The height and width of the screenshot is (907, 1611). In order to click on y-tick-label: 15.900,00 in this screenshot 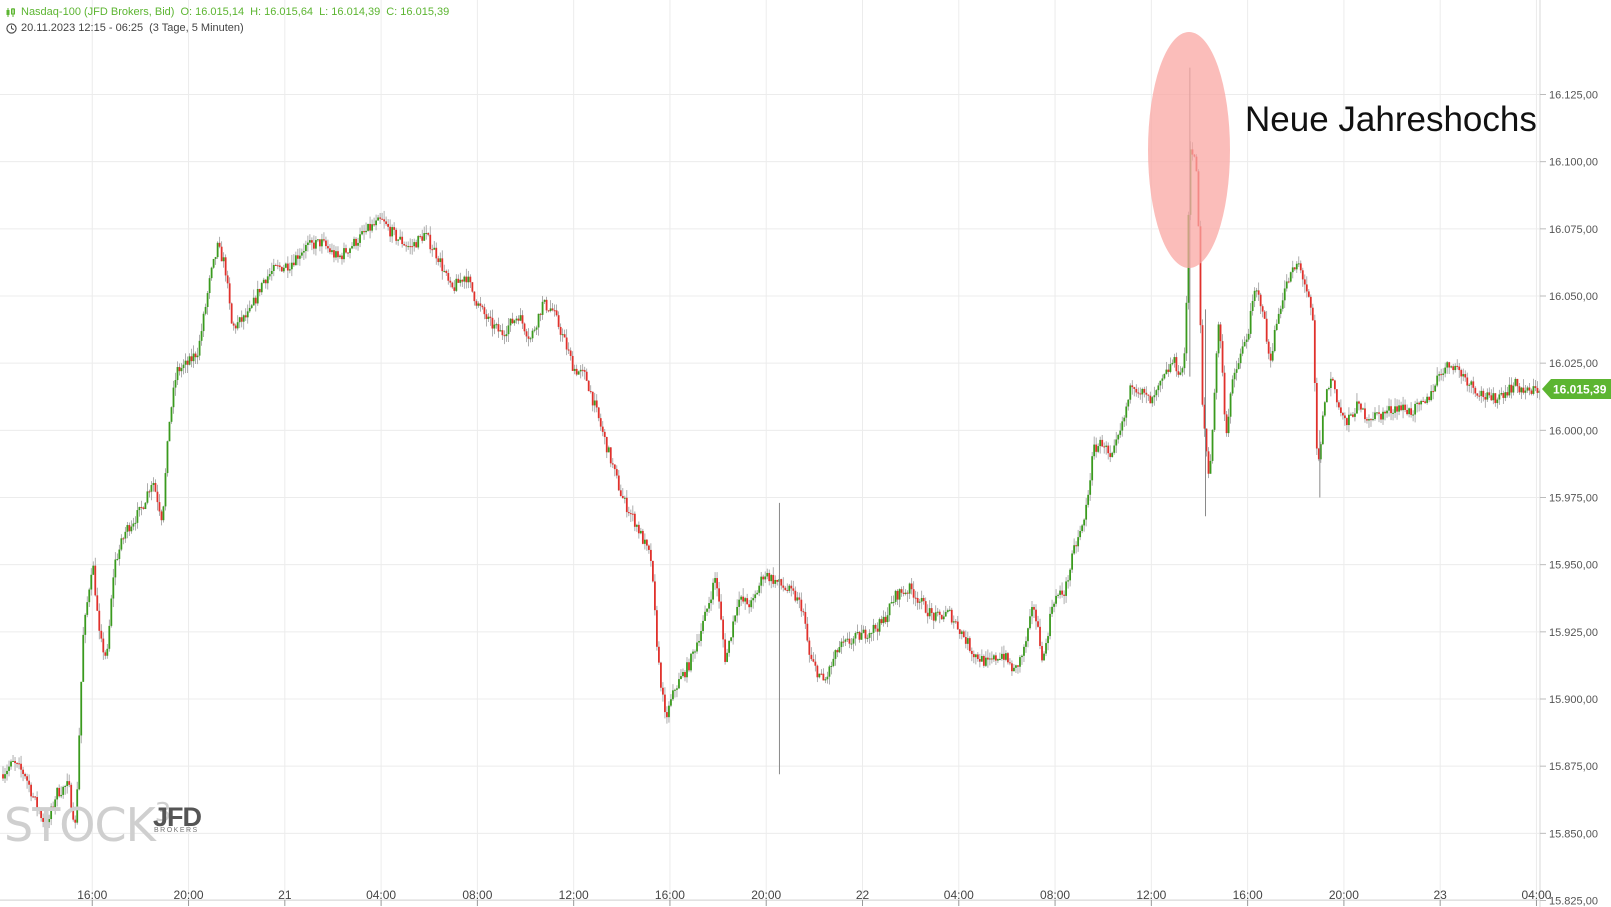, I will do `click(1573, 700)`.